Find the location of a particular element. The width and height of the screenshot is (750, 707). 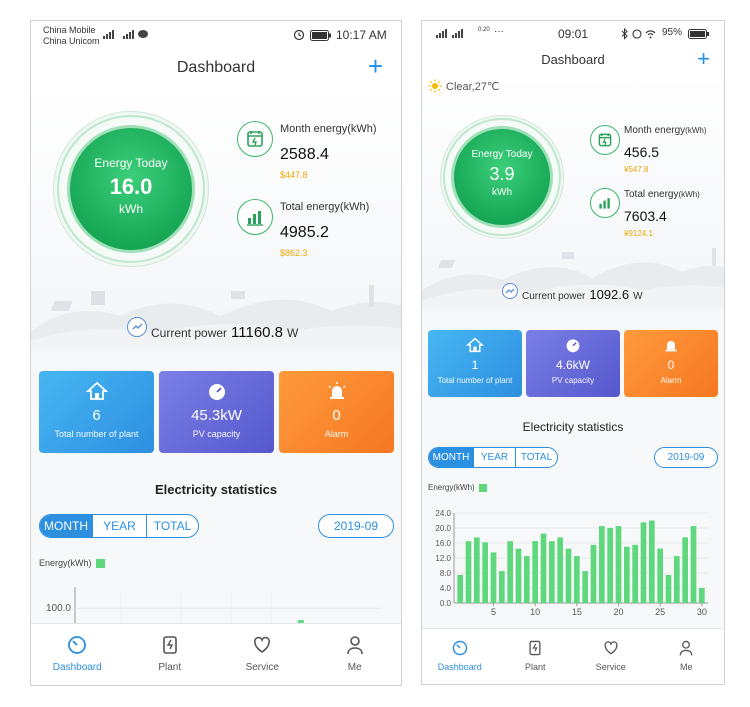

page-title: Dashboard is located at coordinates (216, 67).